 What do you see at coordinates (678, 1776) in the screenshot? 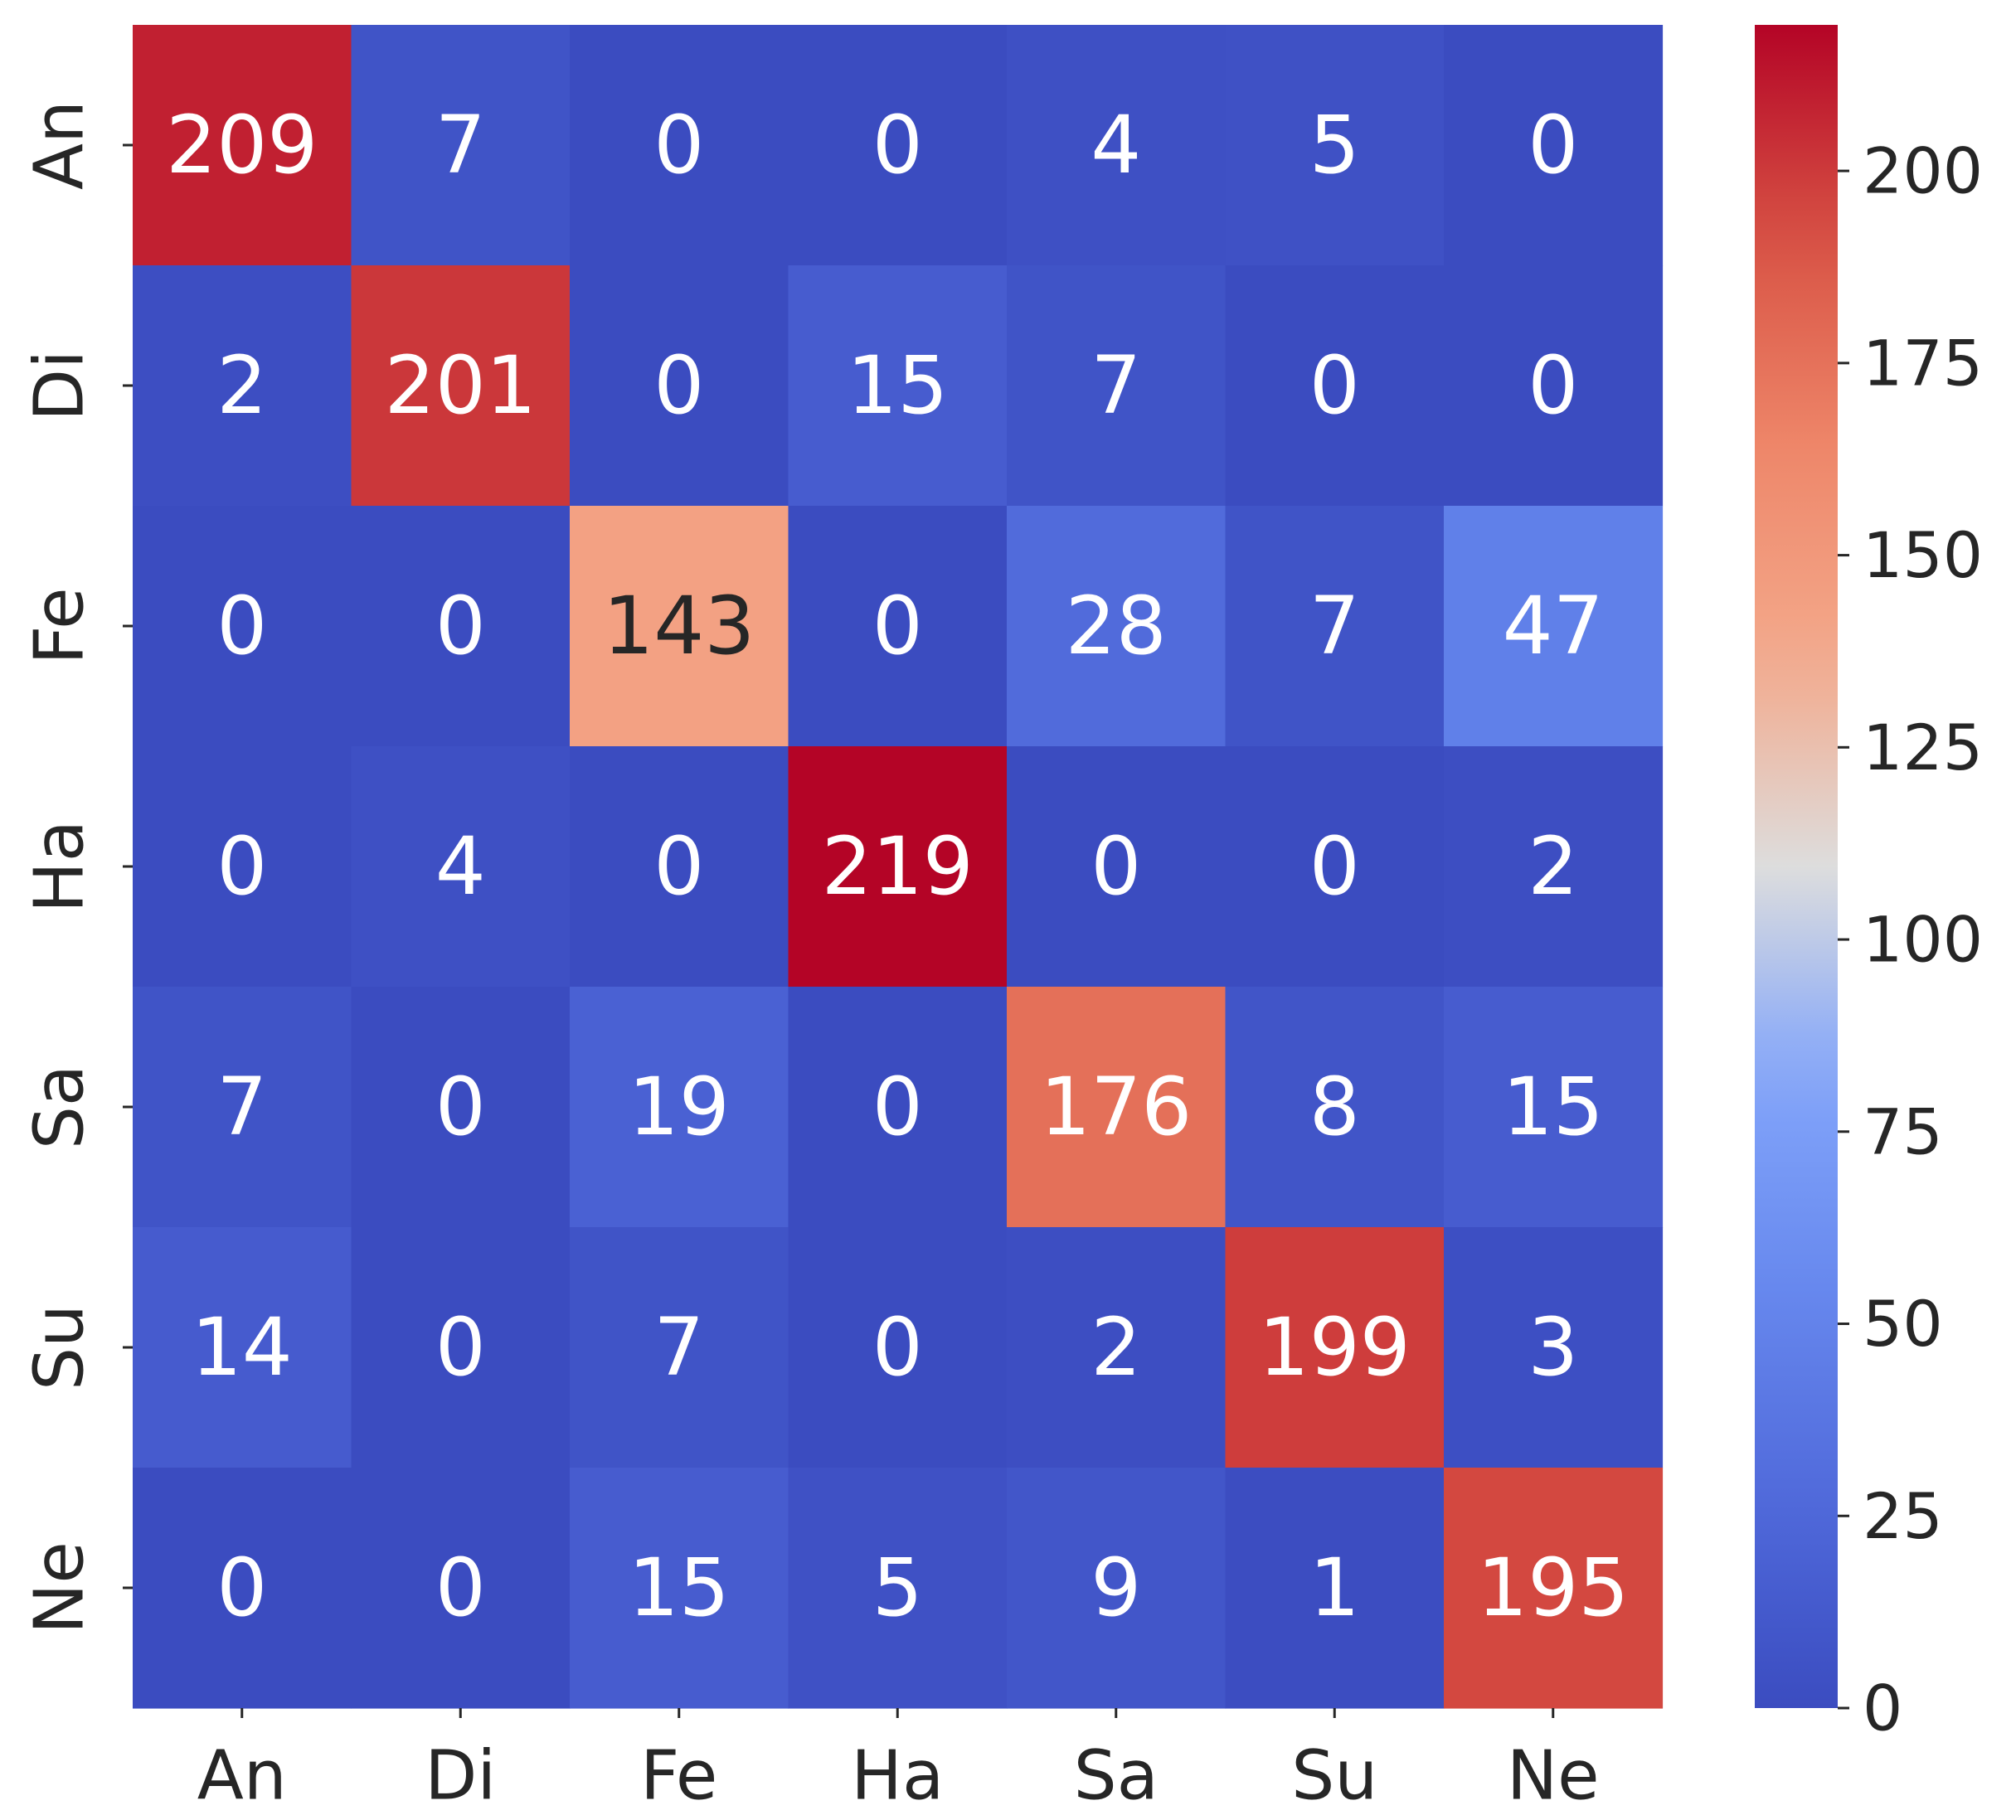
I see `x-tick-label: Fe` at bounding box center [678, 1776].